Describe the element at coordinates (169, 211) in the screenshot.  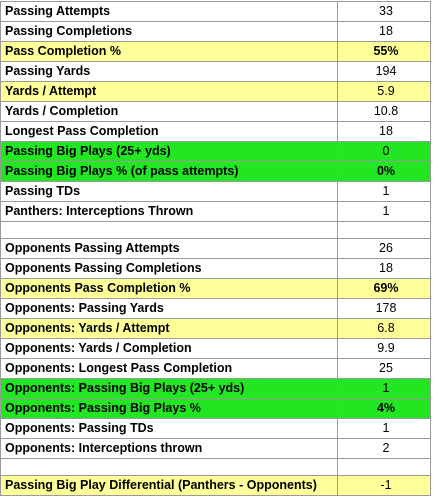
I see `stat-label: Panthers: Interceptions Thrown` at that location.